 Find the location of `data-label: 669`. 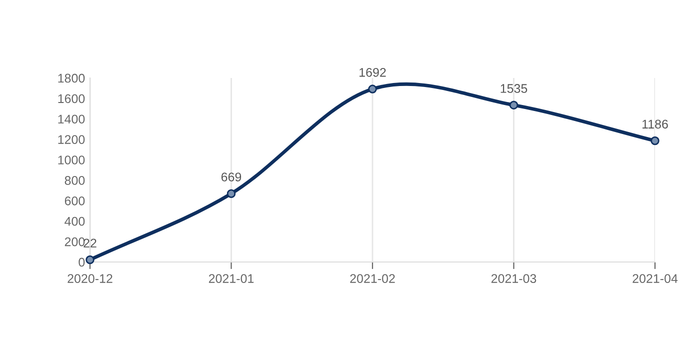

data-label: 669 is located at coordinates (231, 177).